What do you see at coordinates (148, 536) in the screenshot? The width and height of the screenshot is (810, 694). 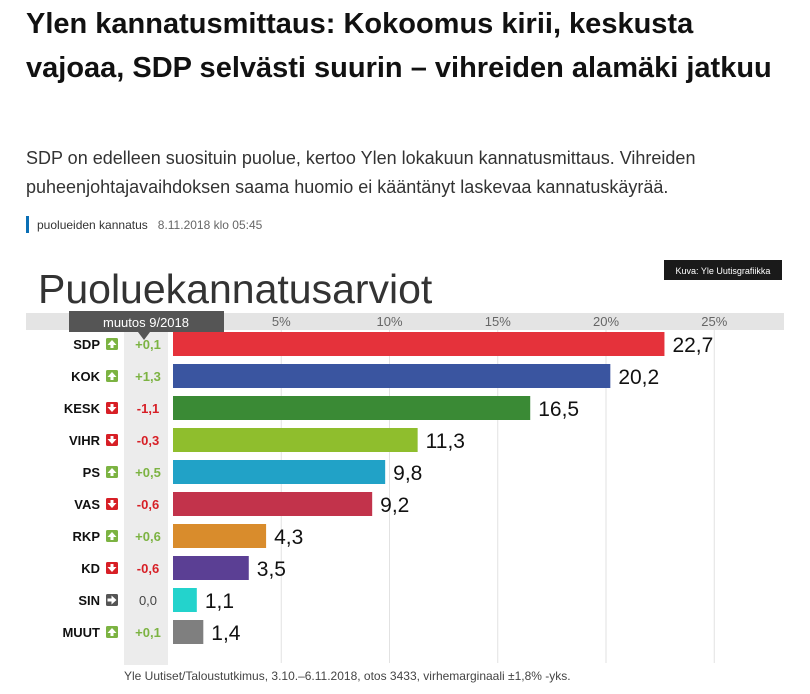 I see `change-value: +0,6` at bounding box center [148, 536].